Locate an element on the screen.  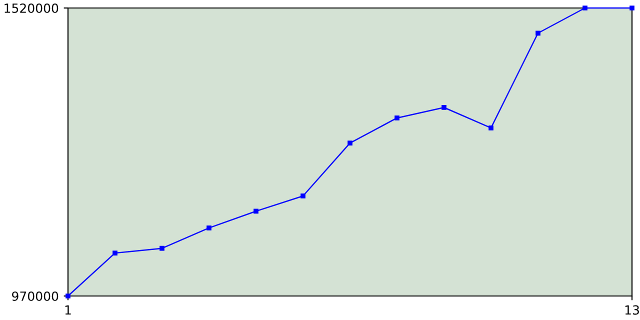
x-tick-label: 1 is located at coordinates (68, 310).